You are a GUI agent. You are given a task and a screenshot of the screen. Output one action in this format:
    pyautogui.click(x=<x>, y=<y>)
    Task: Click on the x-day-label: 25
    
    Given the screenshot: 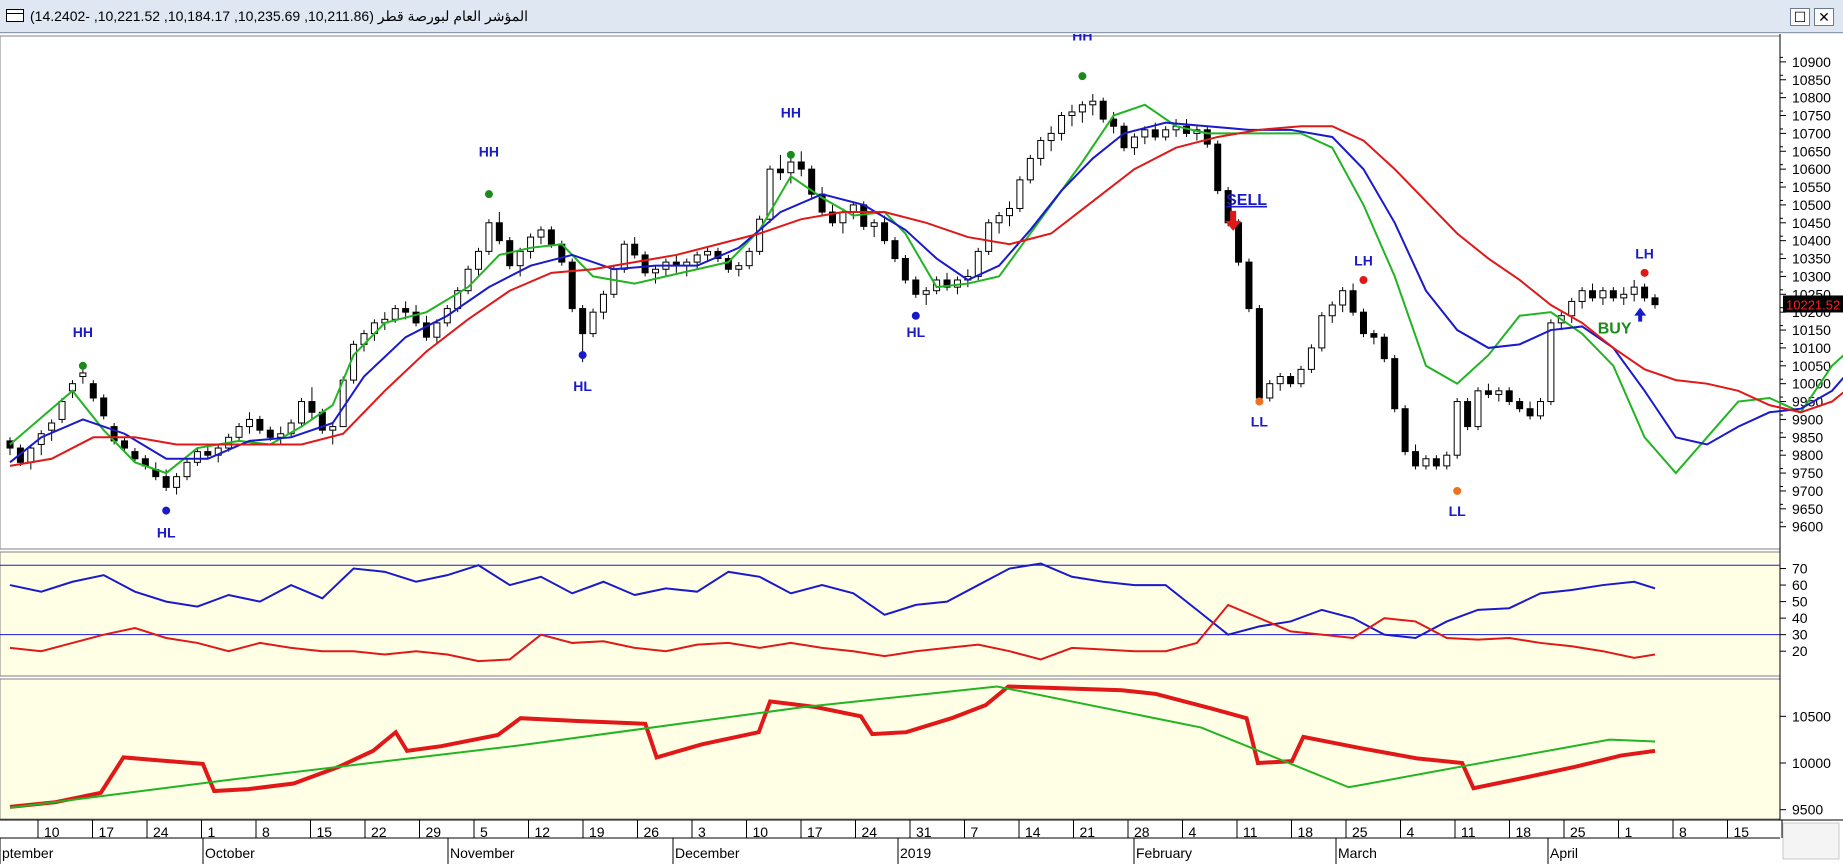 What is the action you would take?
    pyautogui.click(x=1578, y=832)
    